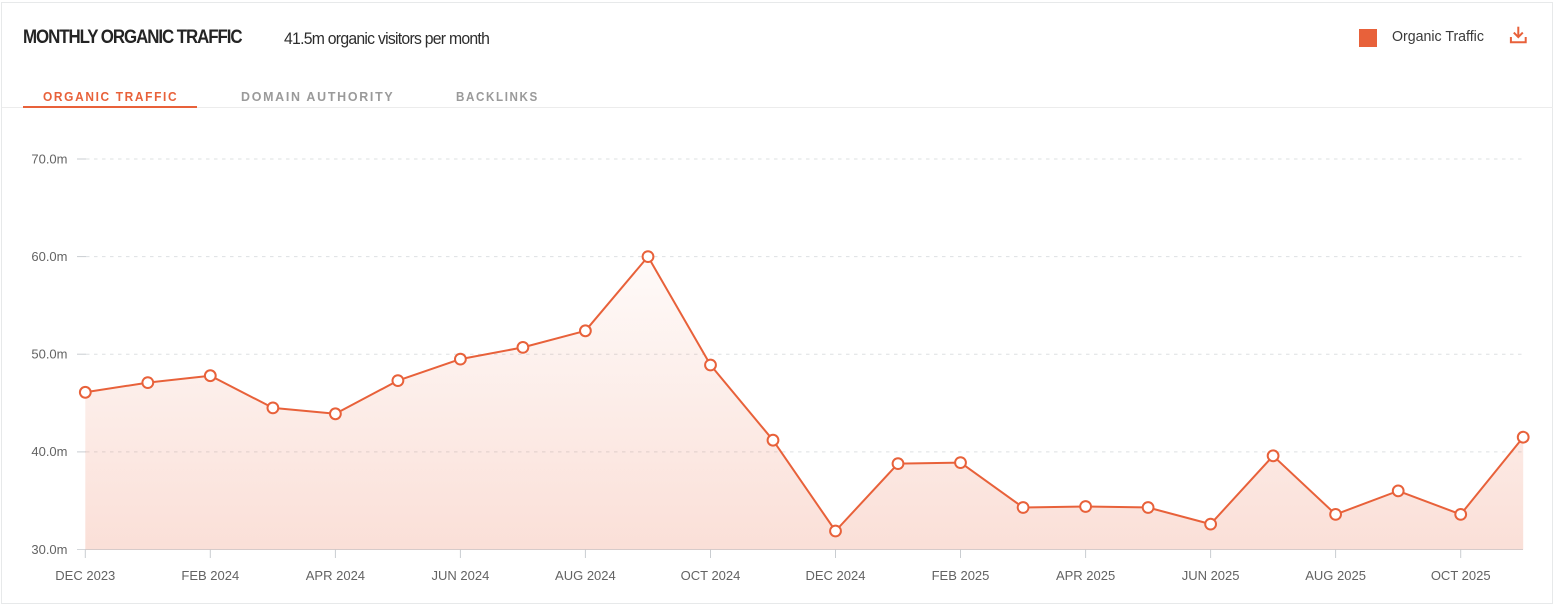  Describe the element at coordinates (836, 575) in the screenshot. I see `svg-text: DEC 2024` at that location.